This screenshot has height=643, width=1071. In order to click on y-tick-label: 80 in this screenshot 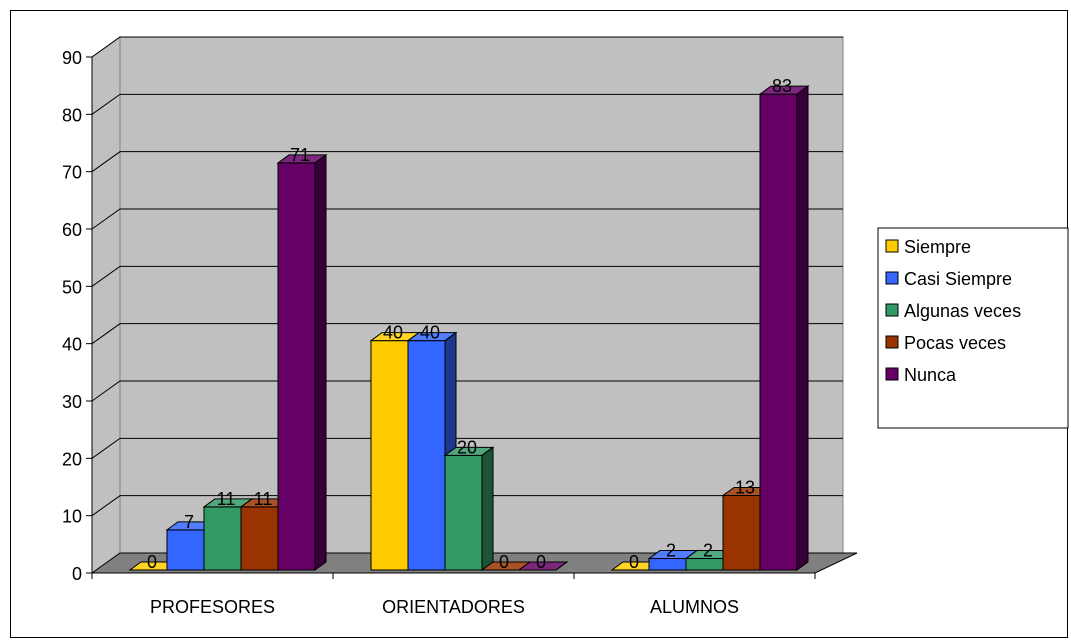, I will do `click(72, 115)`.